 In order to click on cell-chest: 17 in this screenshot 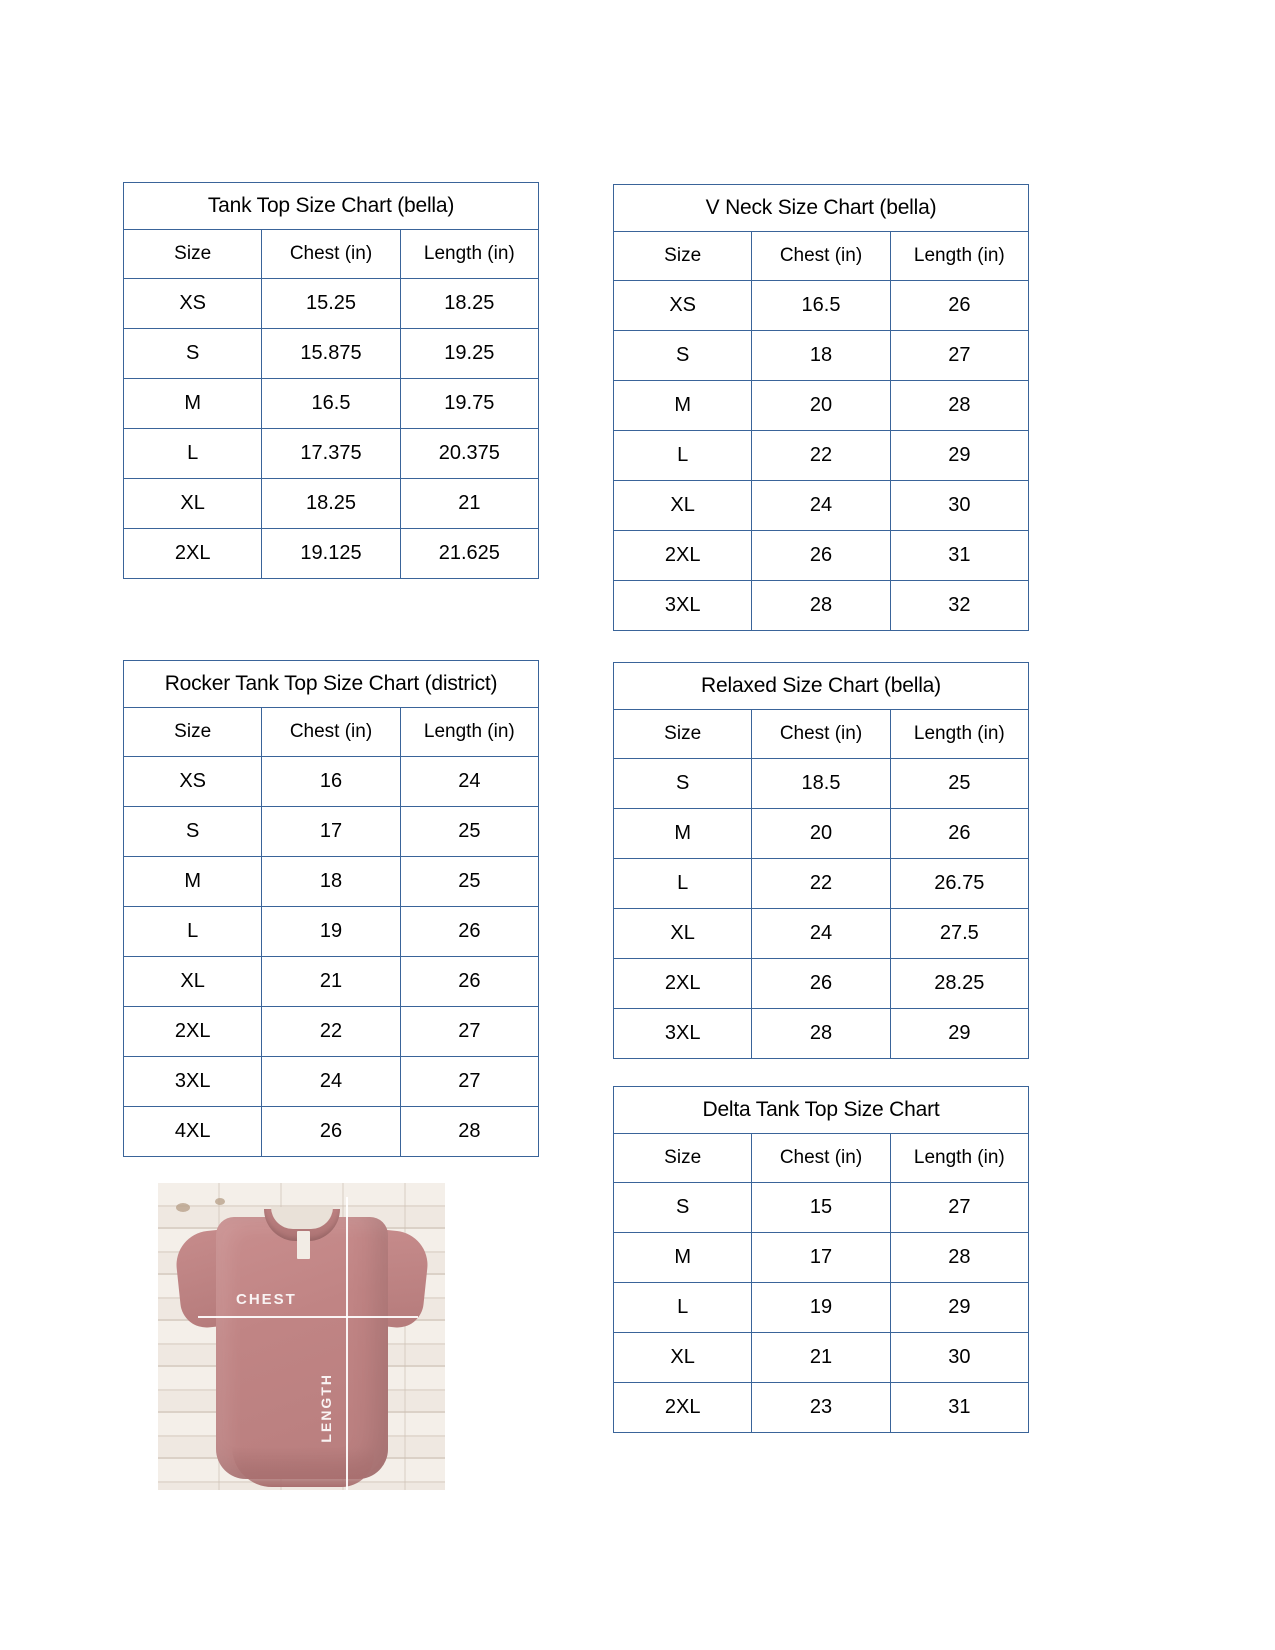, I will do `click(331, 831)`.